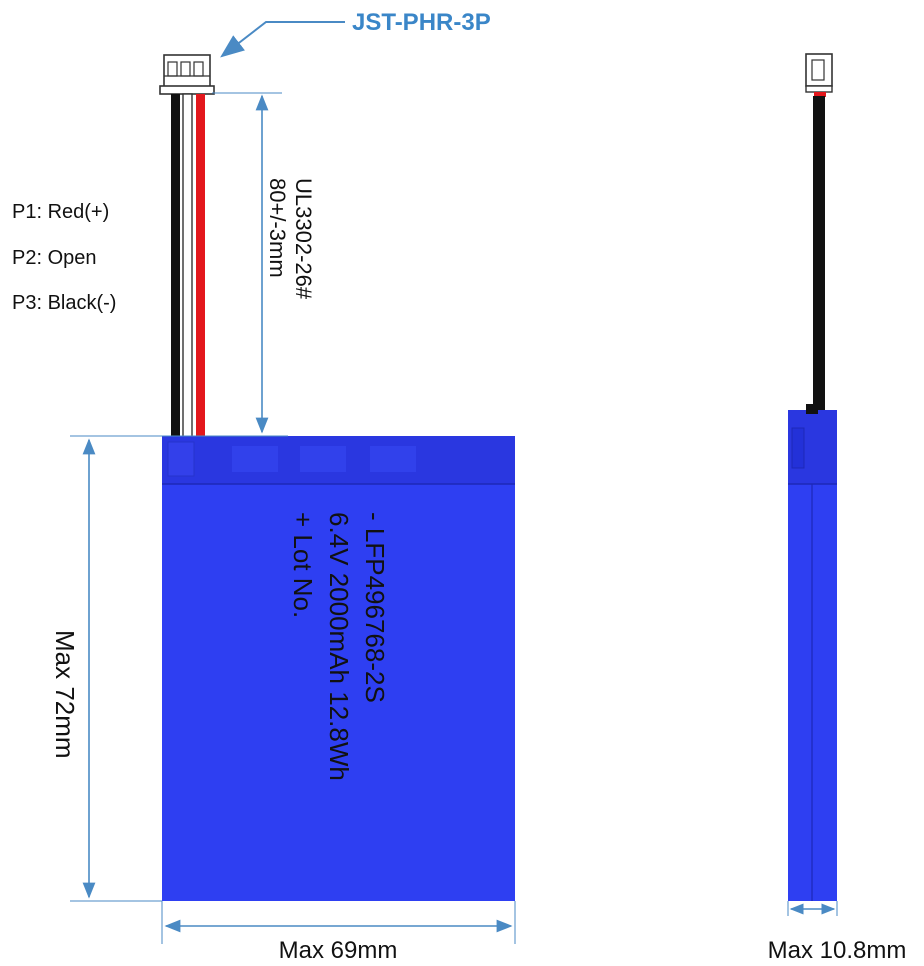 The image size is (924, 966). I want to click on width-label: Max 69mm, so click(338, 950).